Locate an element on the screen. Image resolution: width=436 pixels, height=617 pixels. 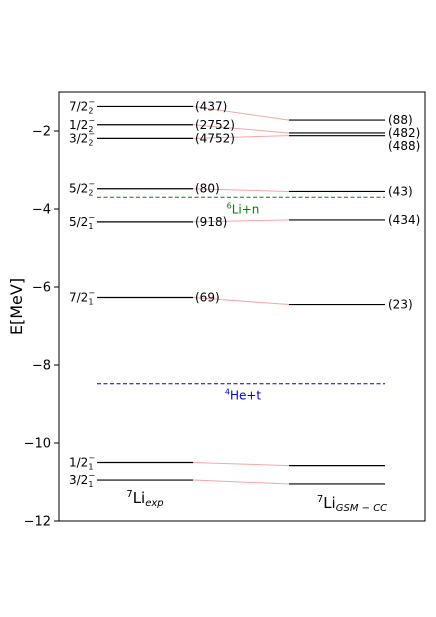
level-width-label: (482) is located at coordinates (404, 133).